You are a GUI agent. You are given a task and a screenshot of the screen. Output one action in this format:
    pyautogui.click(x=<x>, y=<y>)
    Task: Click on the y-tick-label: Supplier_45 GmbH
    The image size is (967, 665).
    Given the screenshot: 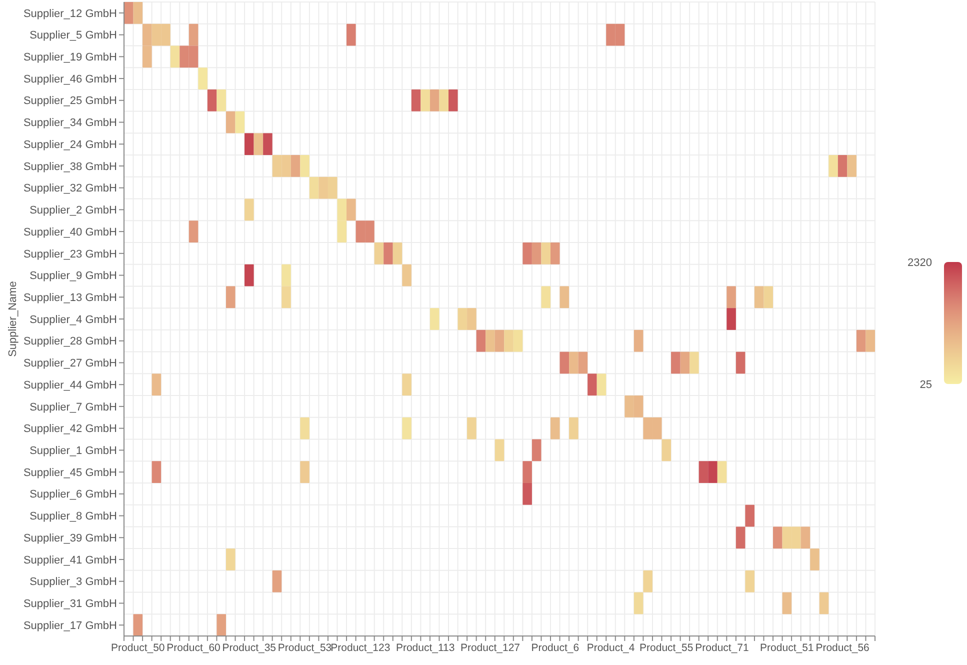 What is the action you would take?
    pyautogui.click(x=70, y=472)
    